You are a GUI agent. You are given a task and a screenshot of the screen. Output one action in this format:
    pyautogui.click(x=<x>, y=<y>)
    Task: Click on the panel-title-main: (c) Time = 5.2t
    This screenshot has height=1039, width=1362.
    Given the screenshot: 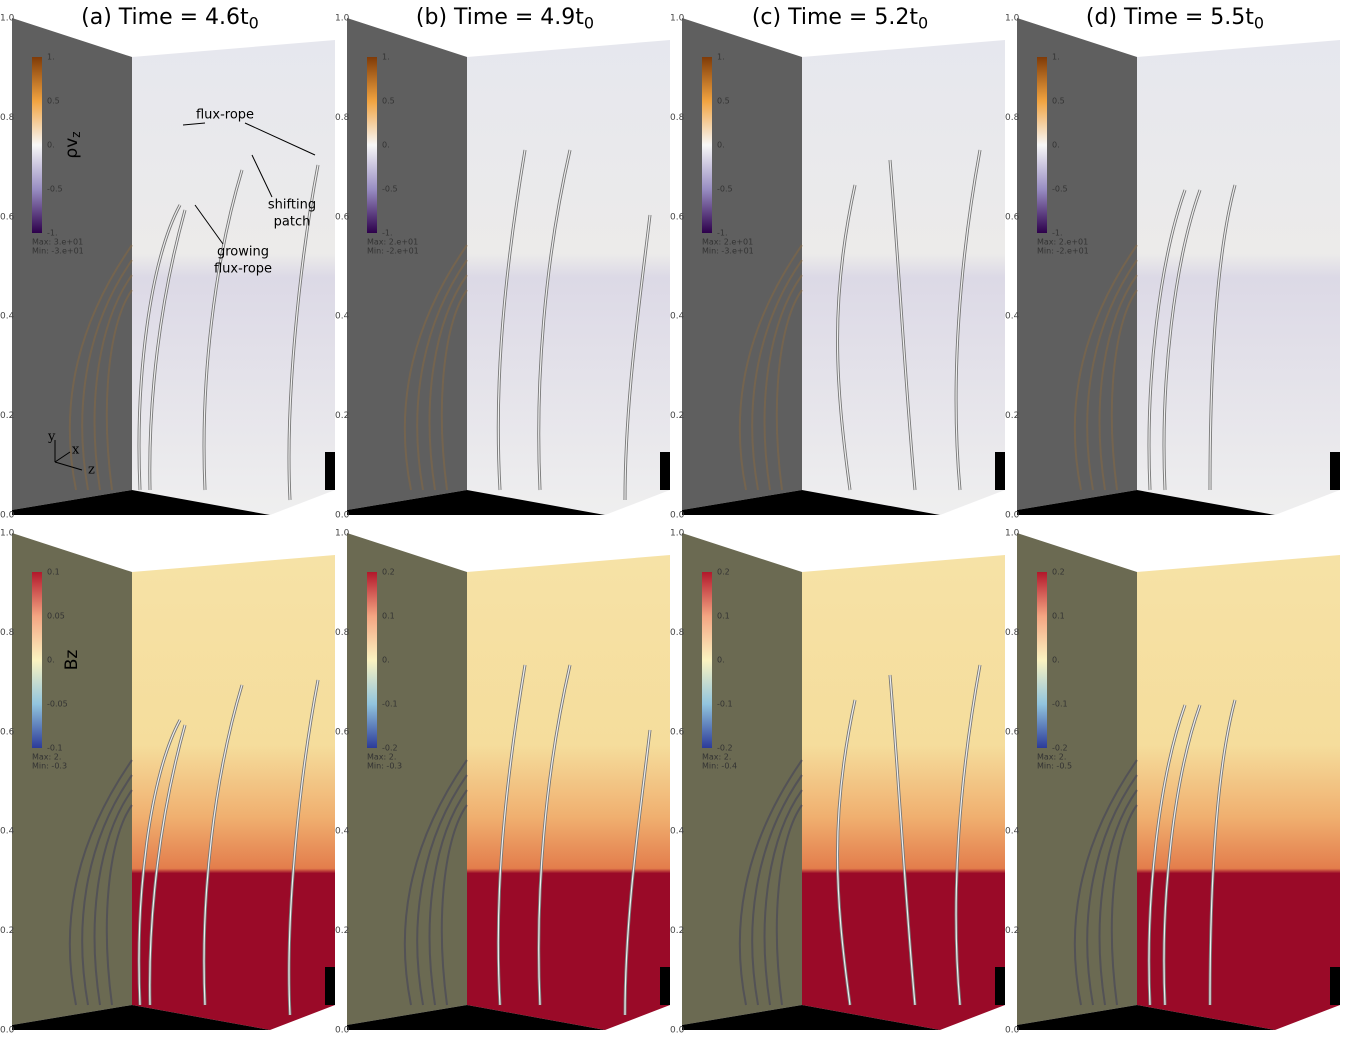 What is the action you would take?
    pyautogui.click(x=835, y=17)
    